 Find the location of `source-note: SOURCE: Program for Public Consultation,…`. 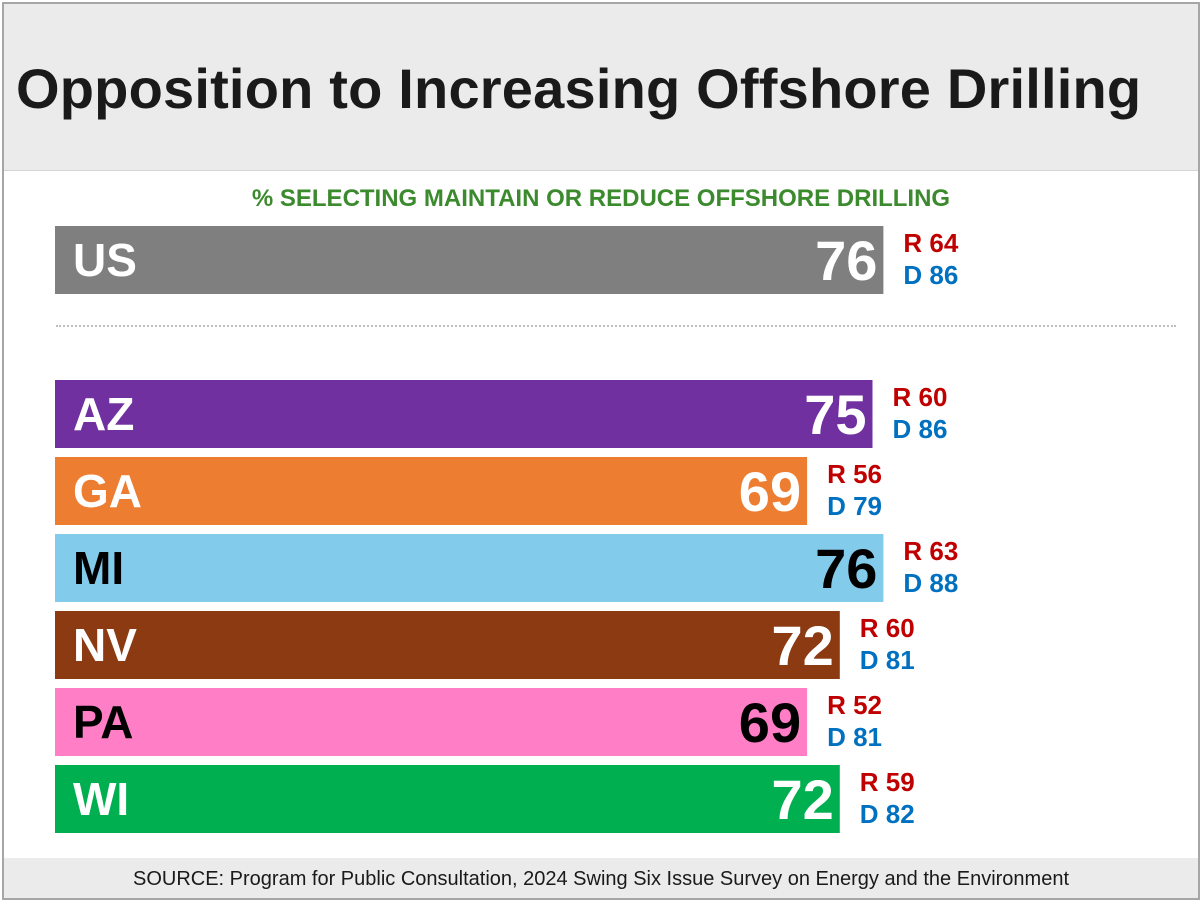

source-note: SOURCE: Program for Public Consultation,… is located at coordinates (600, 879).